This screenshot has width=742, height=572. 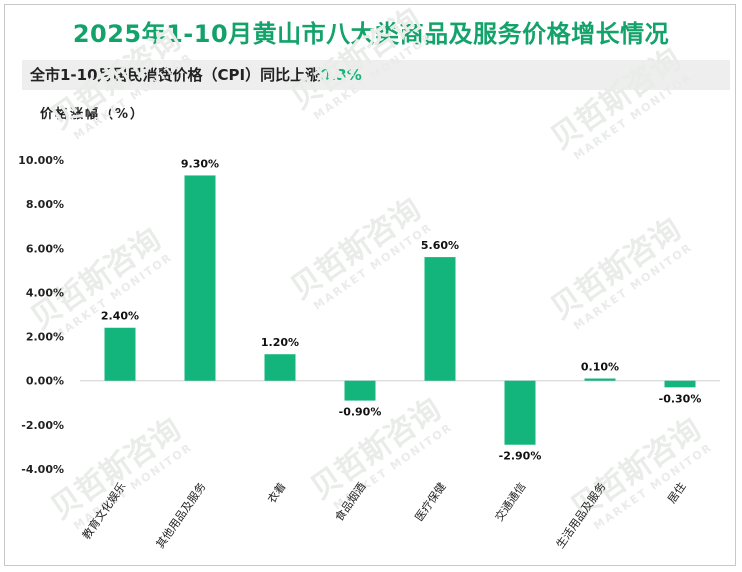 I want to click on data-label: 5.60%, so click(x=440, y=245).